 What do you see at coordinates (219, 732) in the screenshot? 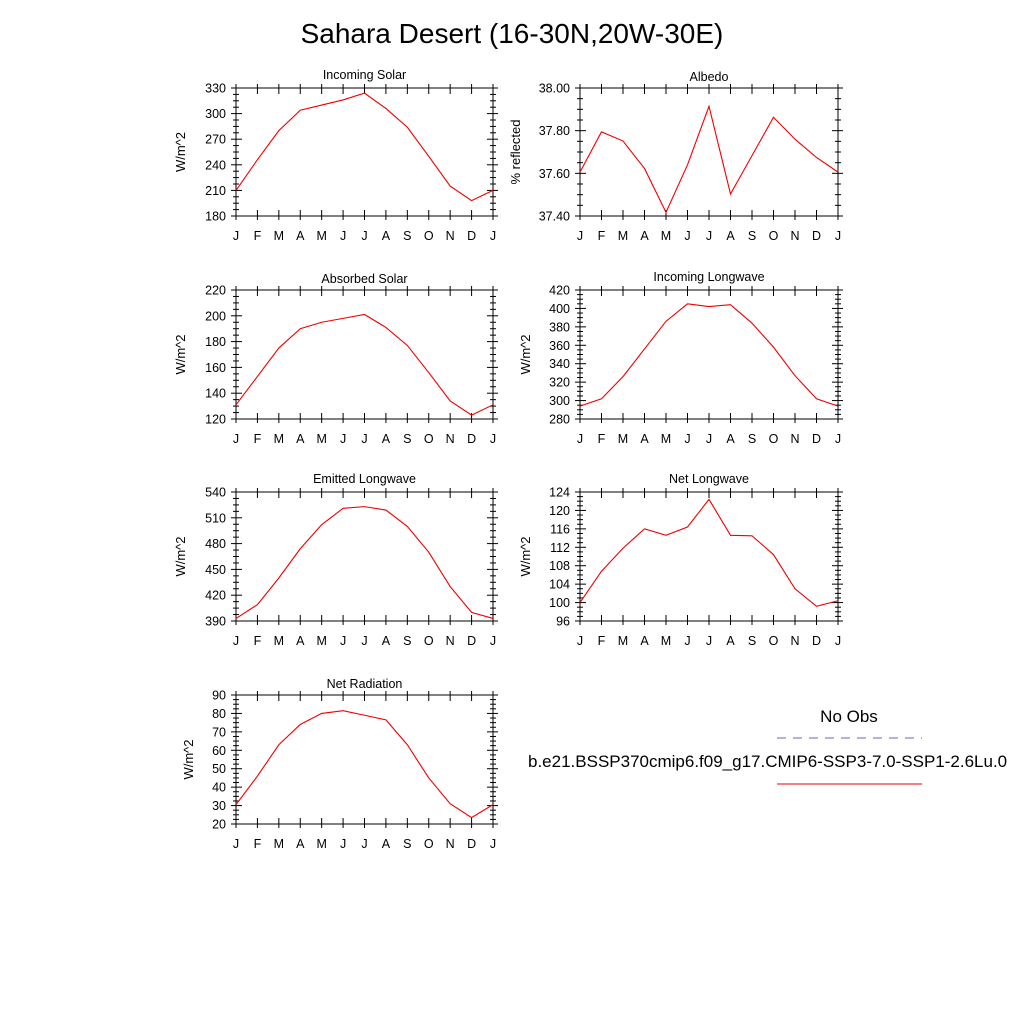
I see `y-tick-label: 70` at bounding box center [219, 732].